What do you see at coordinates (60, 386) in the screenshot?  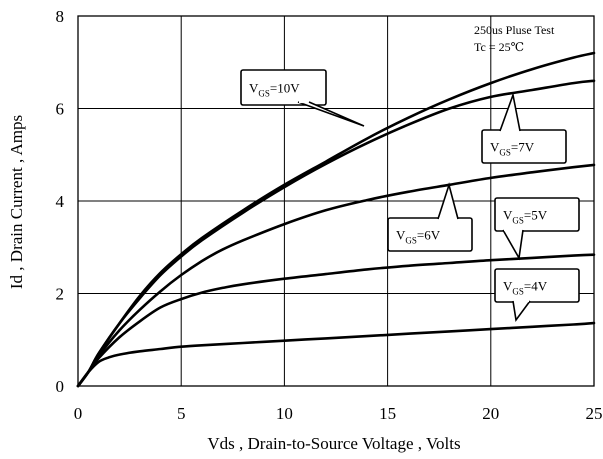 I see `y-tick-label: 0` at bounding box center [60, 386].